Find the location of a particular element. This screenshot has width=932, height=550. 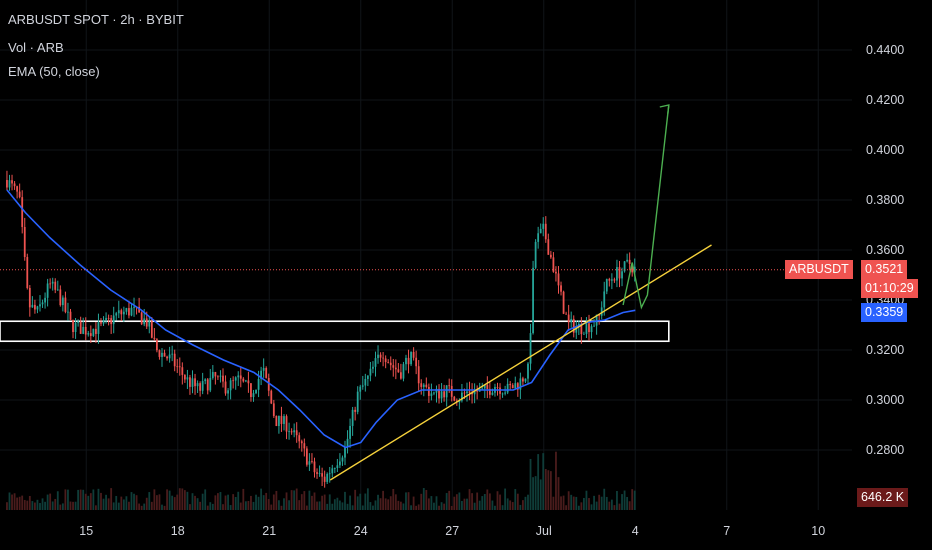

countdown-badge: 01:10:29 is located at coordinates (889, 288).